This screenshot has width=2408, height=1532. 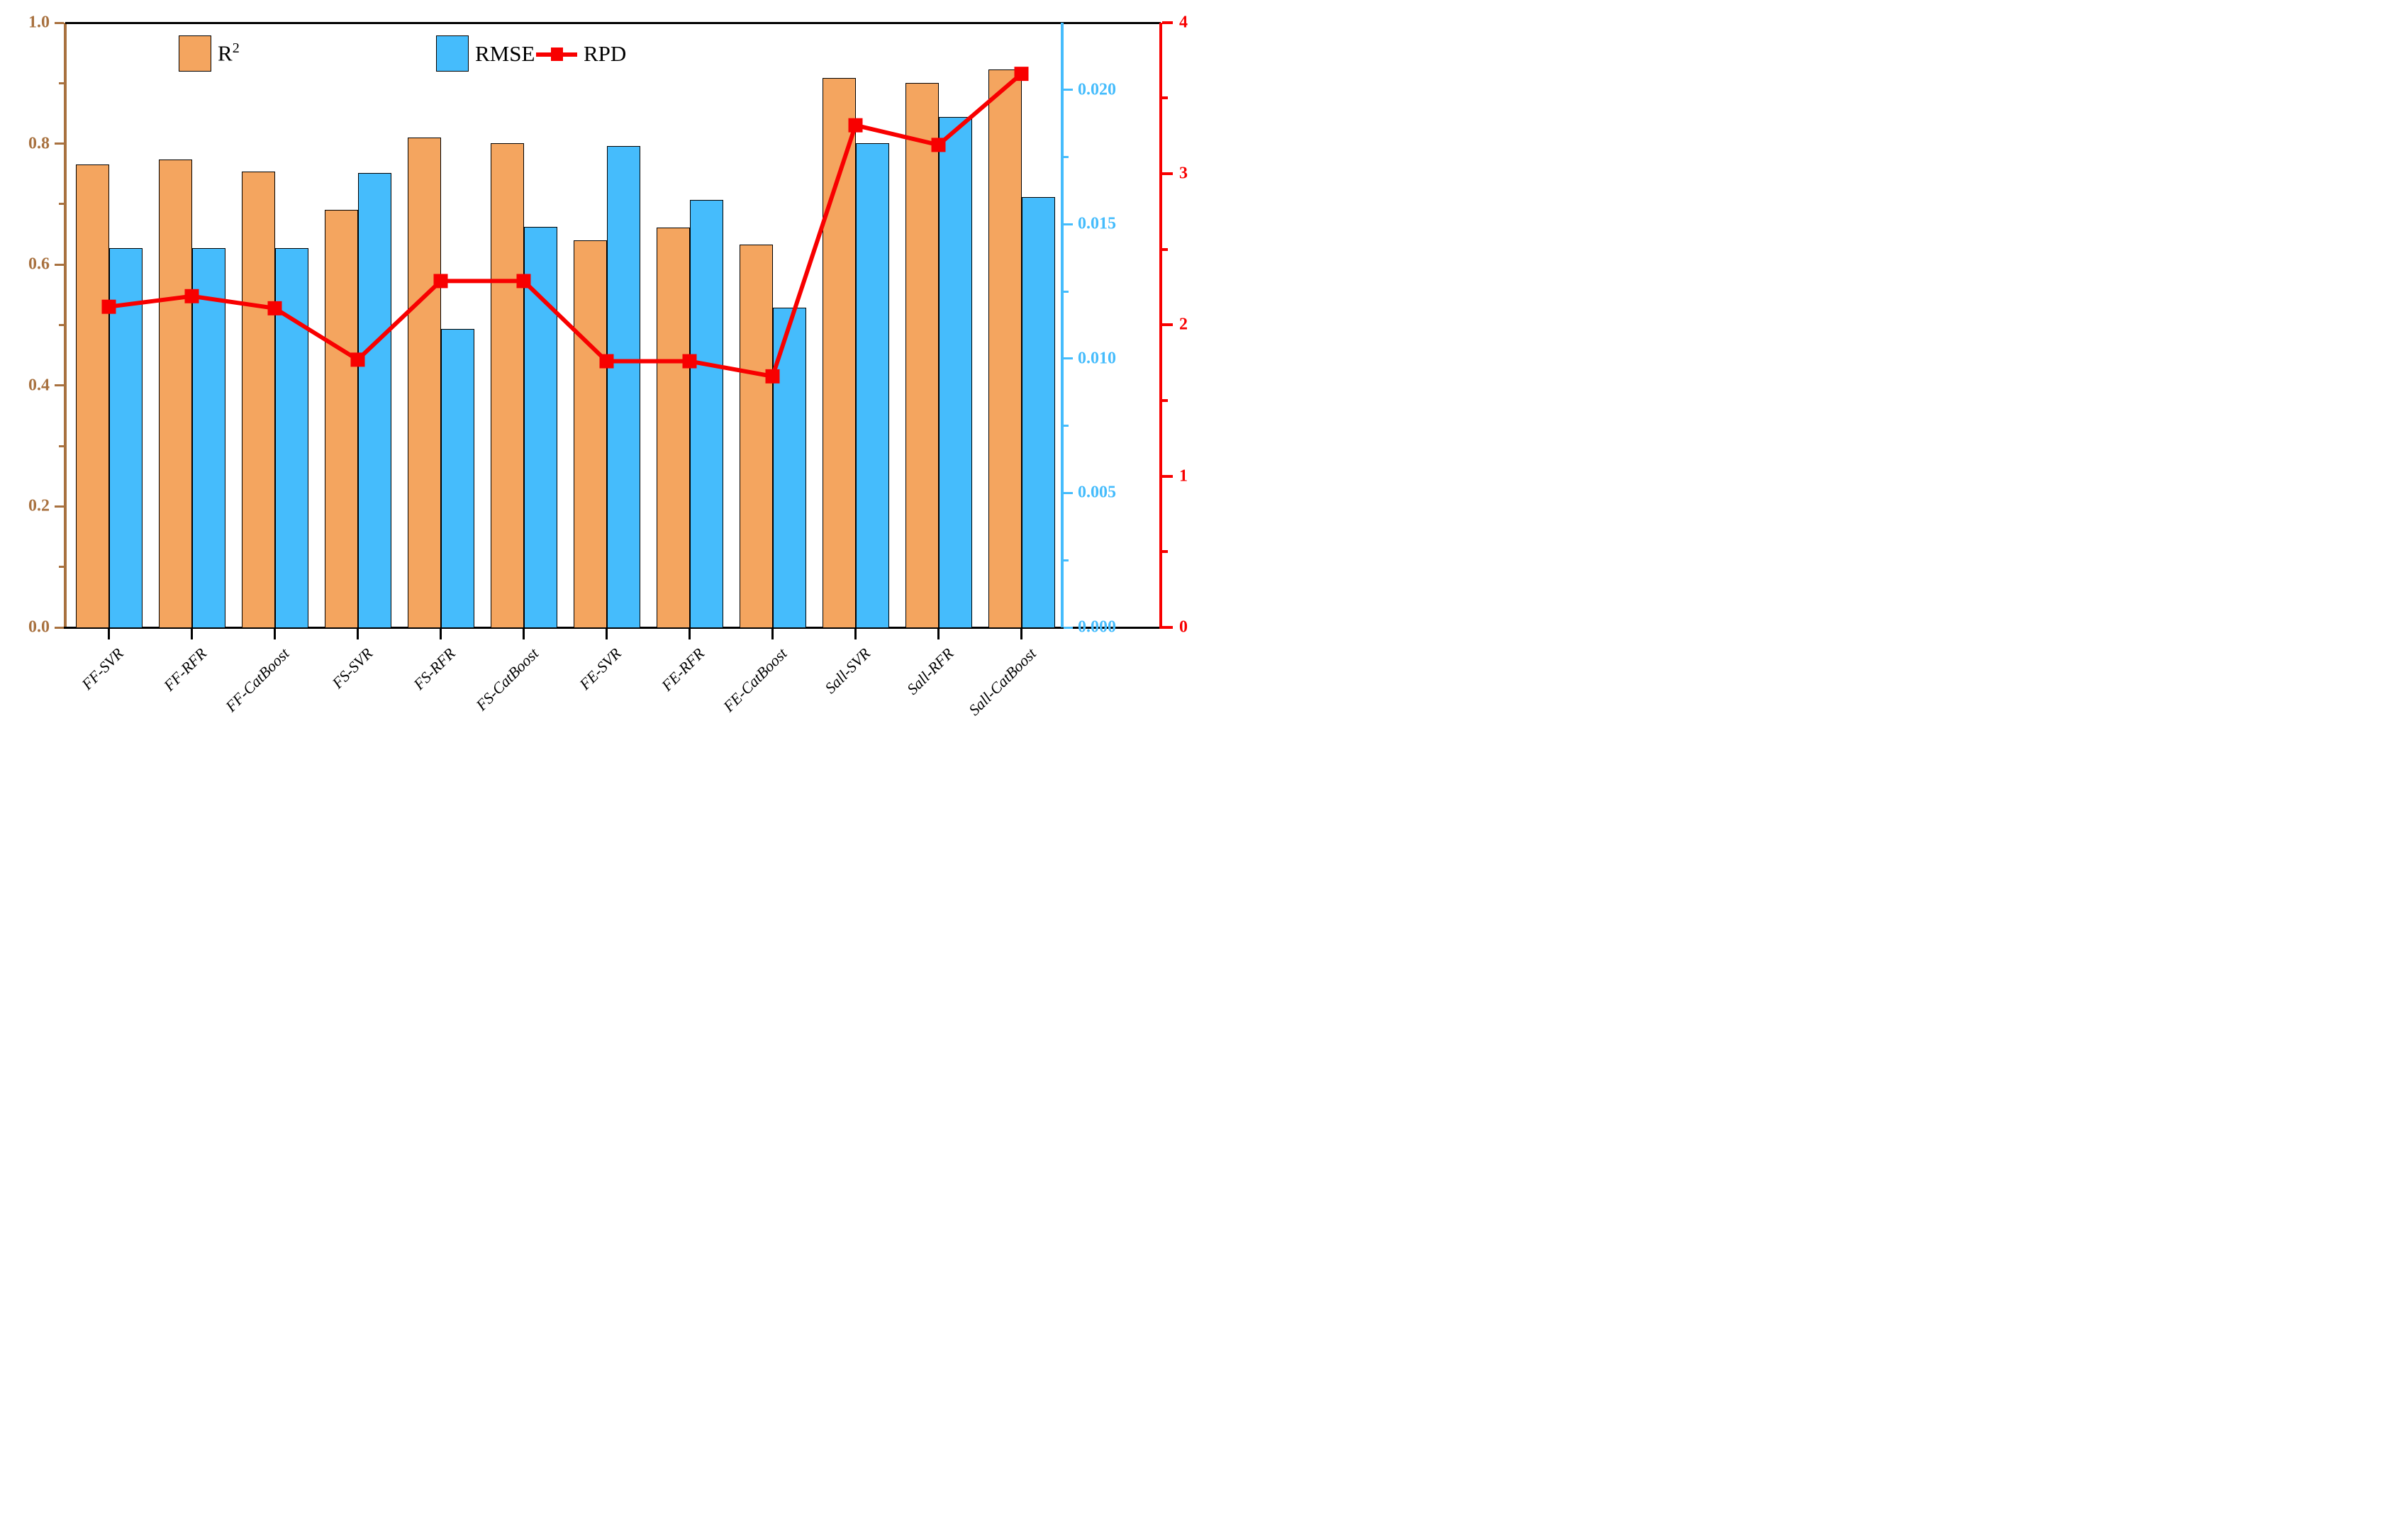 What do you see at coordinates (65, 325) in the screenshot?
I see `left-axis-spine` at bounding box center [65, 325].